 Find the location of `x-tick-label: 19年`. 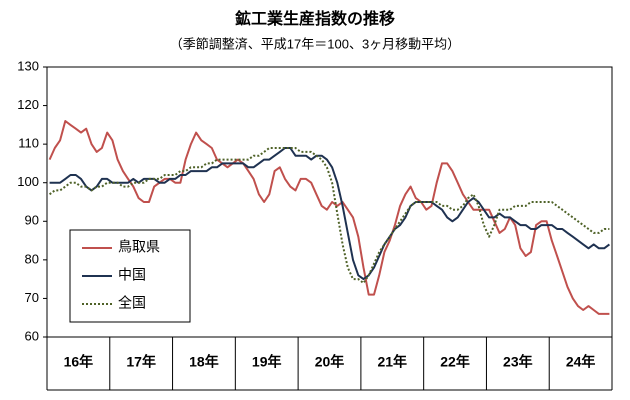

x-tick-label: 19年 is located at coordinates (267, 362).